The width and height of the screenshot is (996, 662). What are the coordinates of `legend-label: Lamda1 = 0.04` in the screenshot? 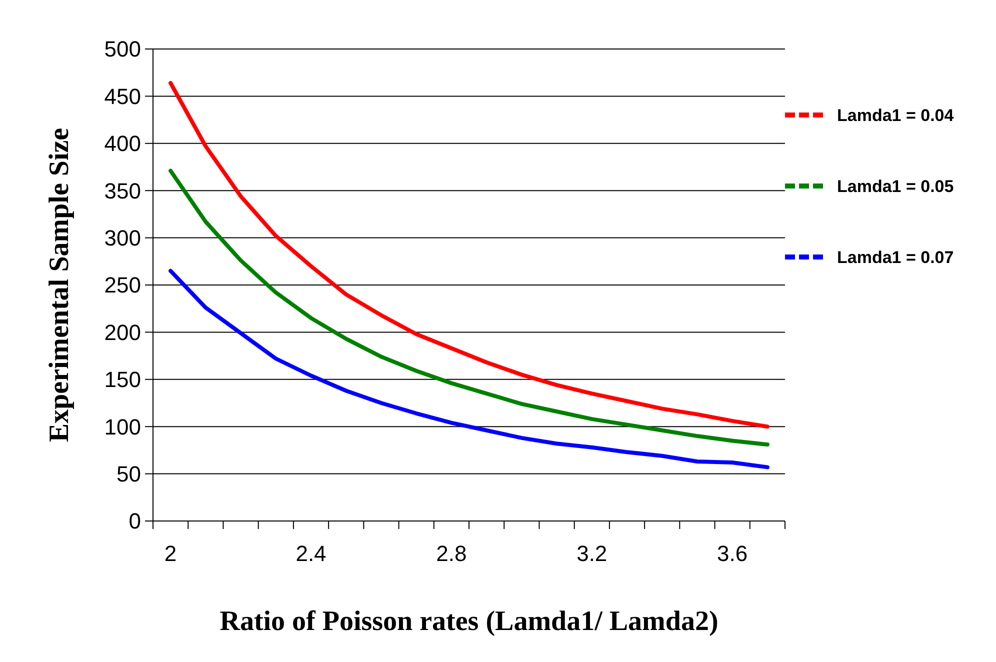 It's located at (895, 115).